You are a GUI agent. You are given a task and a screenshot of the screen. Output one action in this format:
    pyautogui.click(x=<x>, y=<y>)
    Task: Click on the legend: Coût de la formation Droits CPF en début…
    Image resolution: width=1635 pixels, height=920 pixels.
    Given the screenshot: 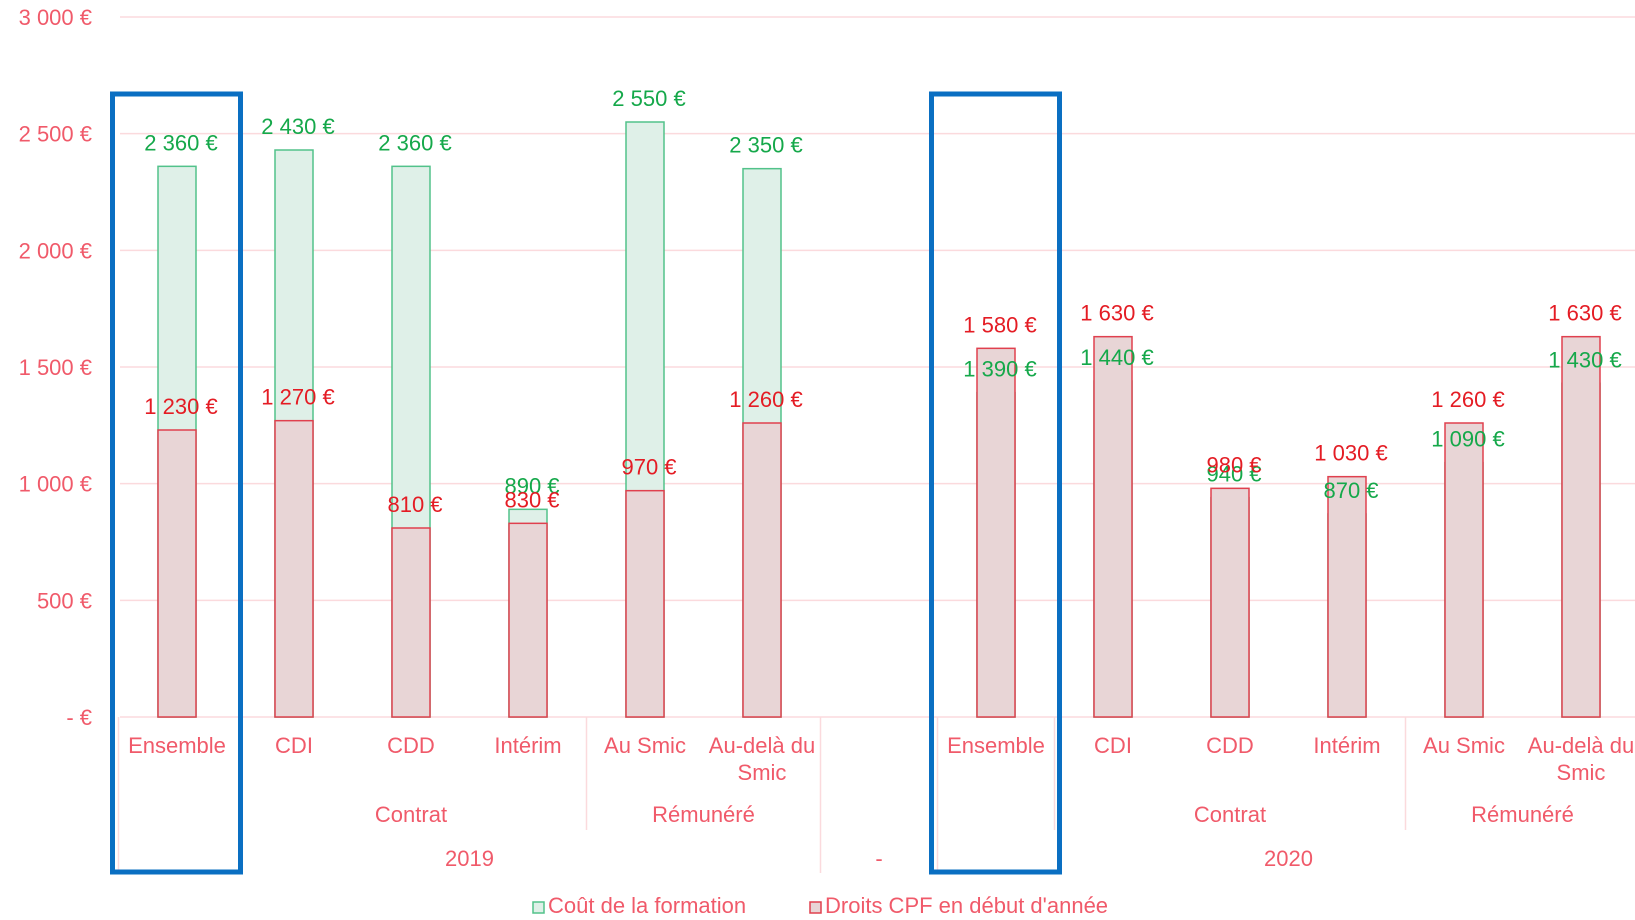 What is the action you would take?
    pyautogui.click(x=820, y=905)
    